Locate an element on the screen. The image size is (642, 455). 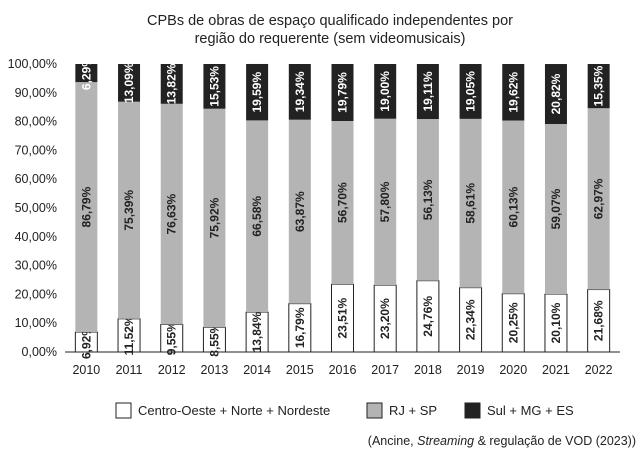
data-label: 76,63% is located at coordinates (172, 213).